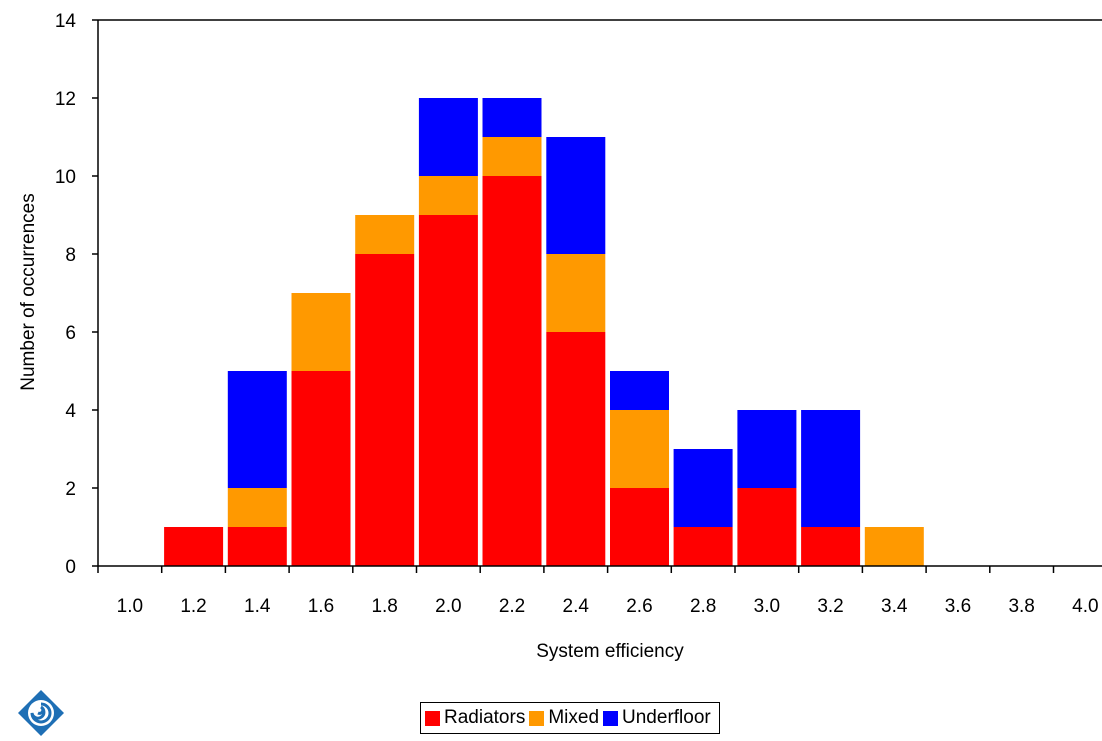  What do you see at coordinates (666, 717) in the screenshot?
I see `legend-label-underfloor: Underfloor` at bounding box center [666, 717].